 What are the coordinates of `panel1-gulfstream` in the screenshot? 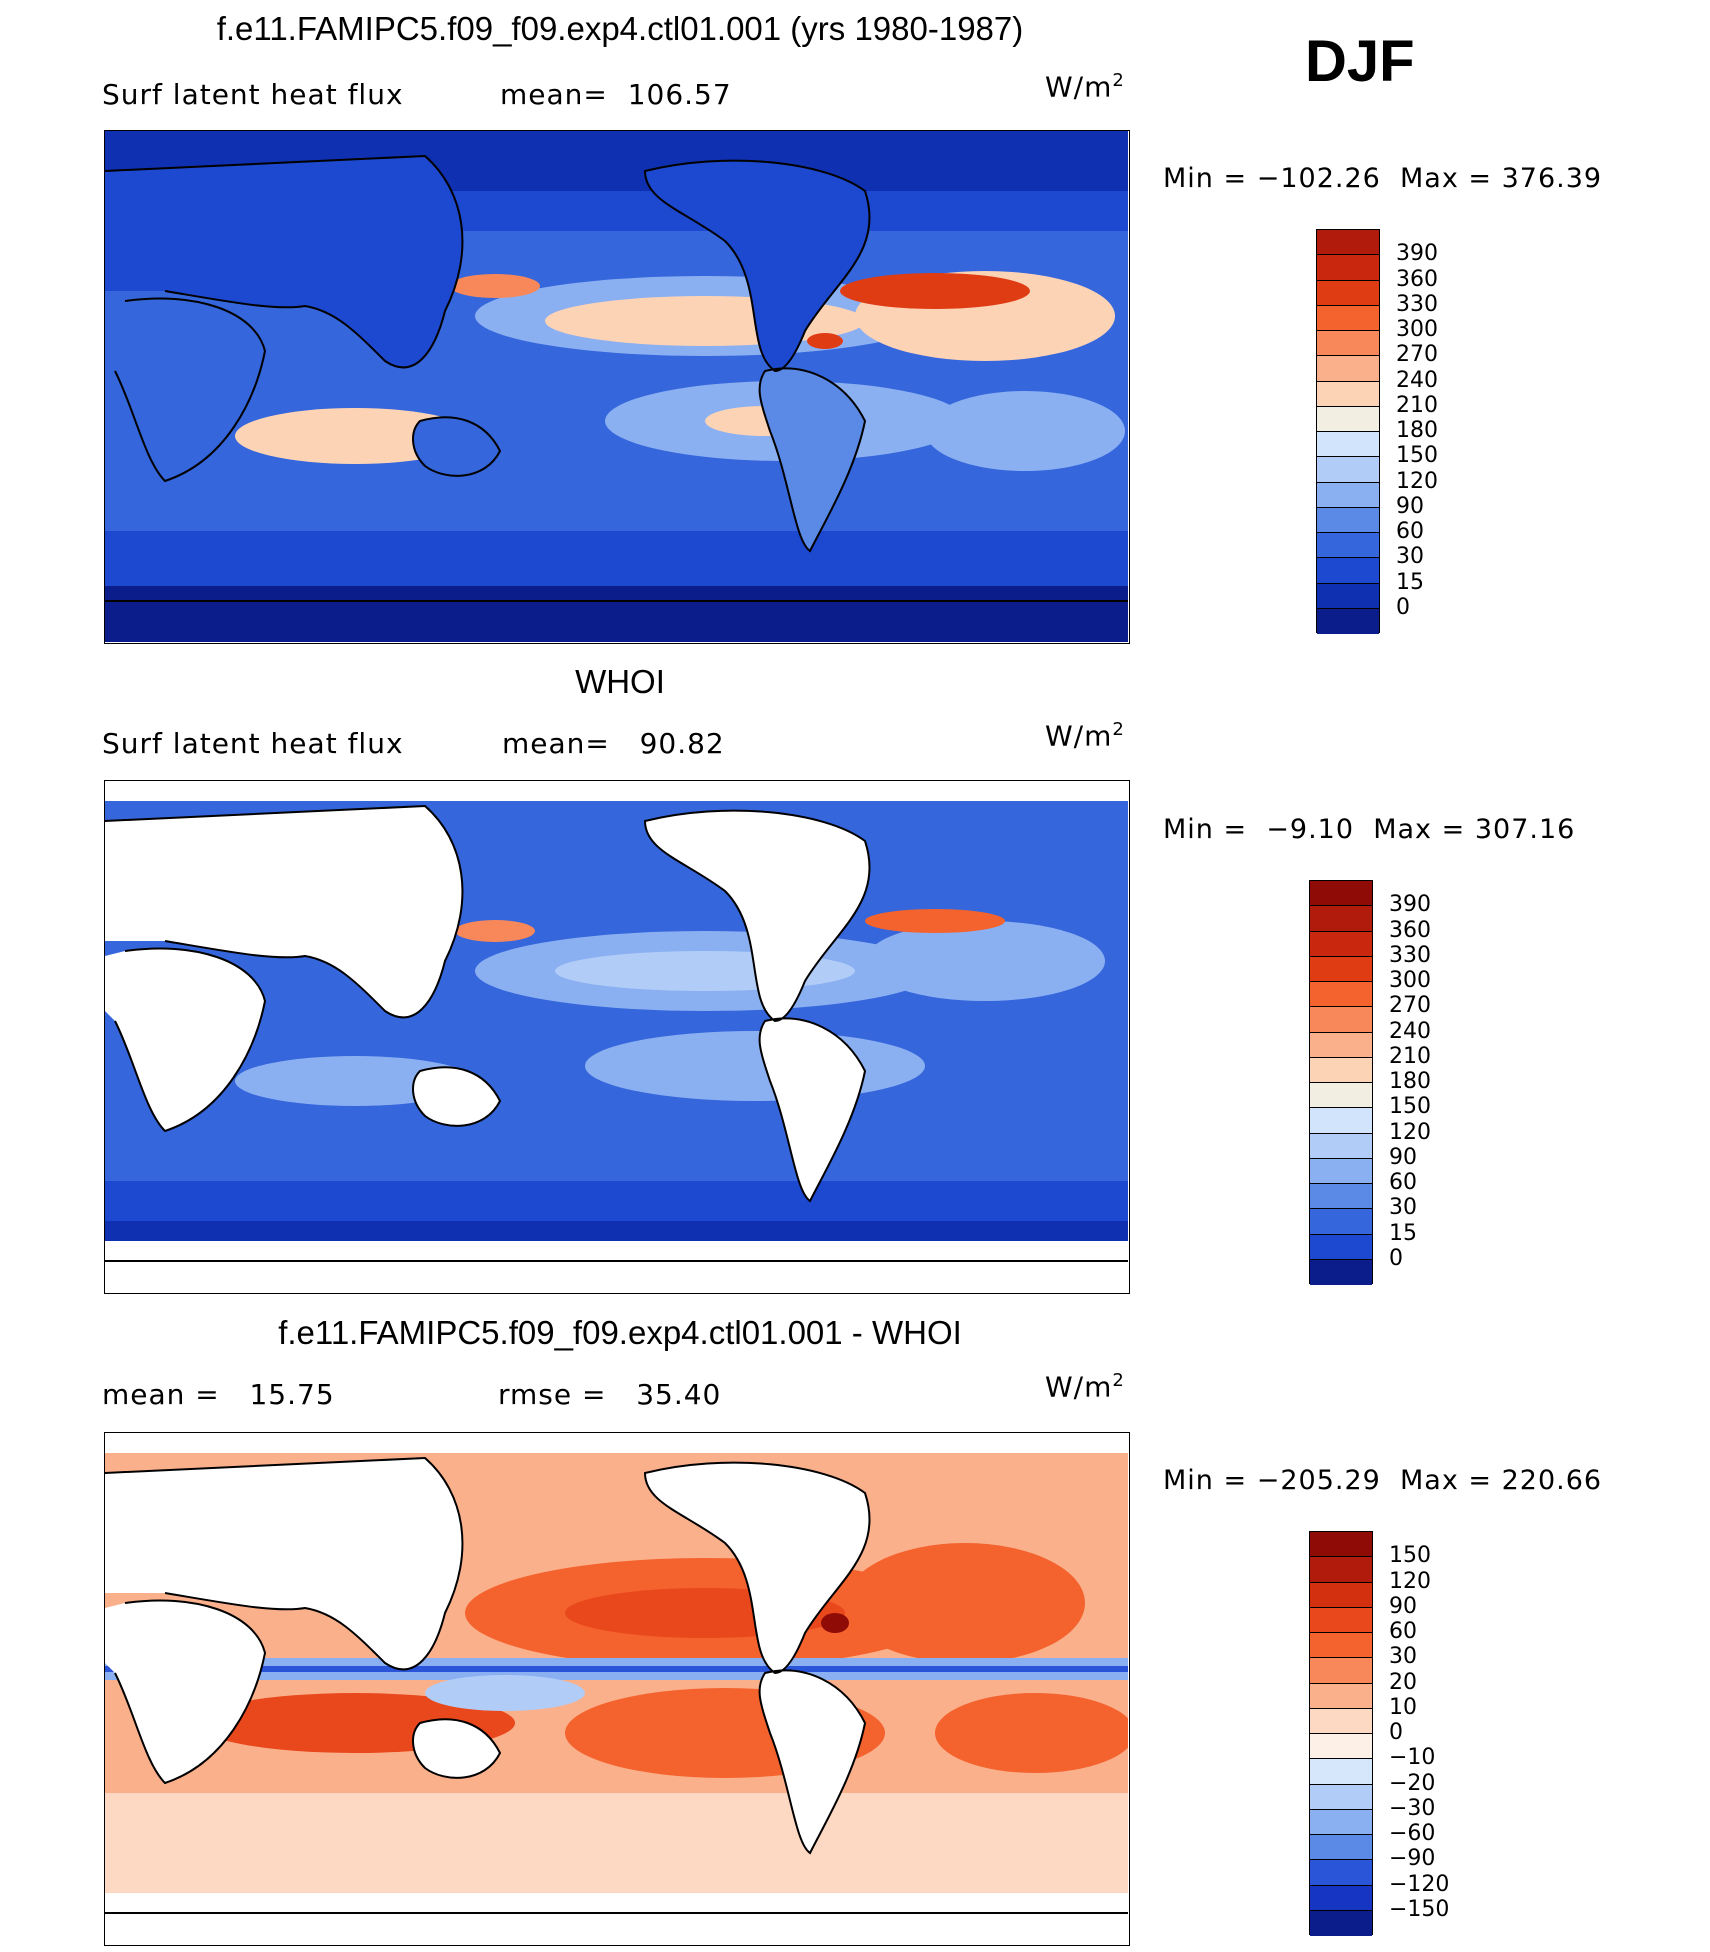 It's located at (935, 291).